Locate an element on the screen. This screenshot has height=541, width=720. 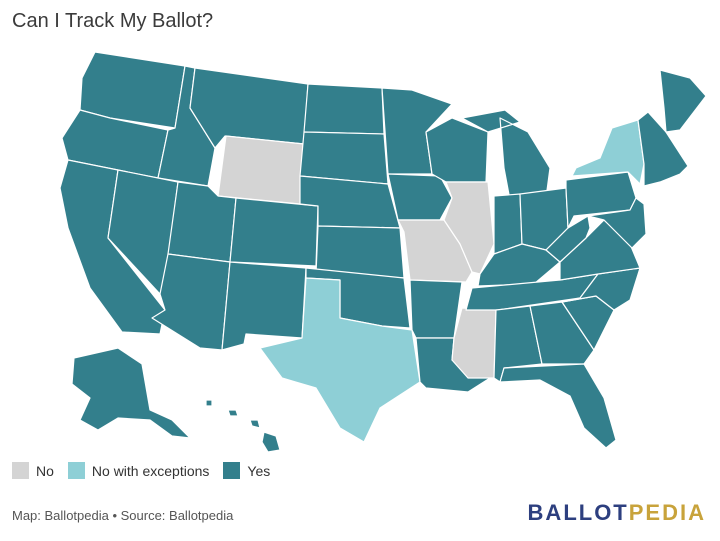
legend-swatch-yes is located at coordinates (232, 470).